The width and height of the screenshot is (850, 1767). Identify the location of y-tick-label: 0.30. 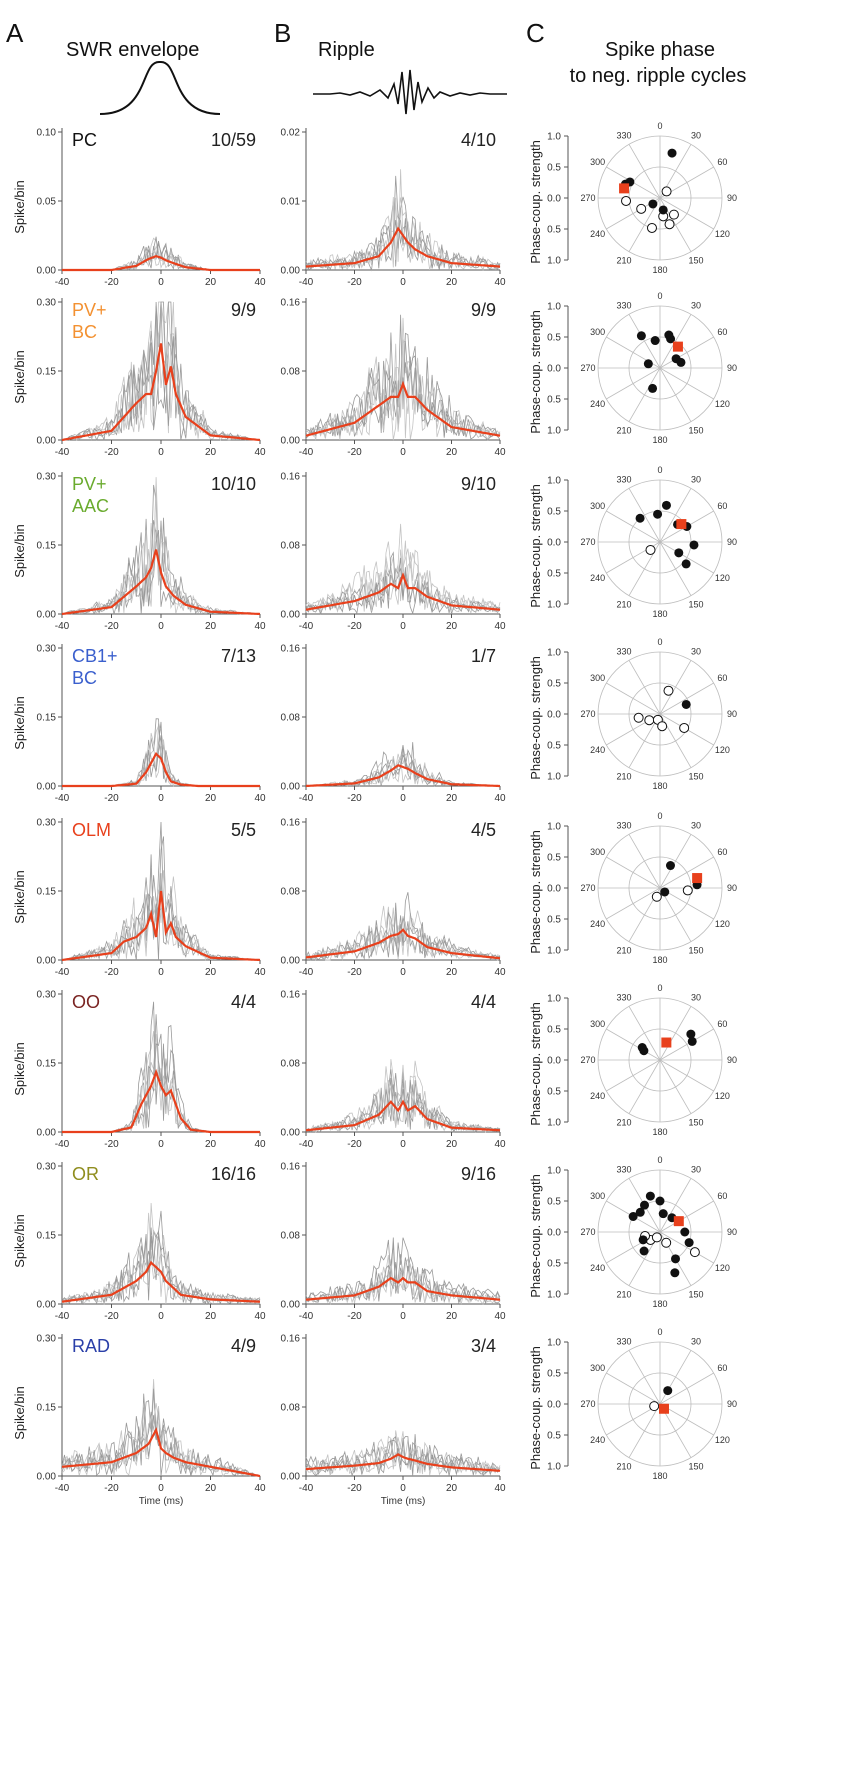
(47, 303).